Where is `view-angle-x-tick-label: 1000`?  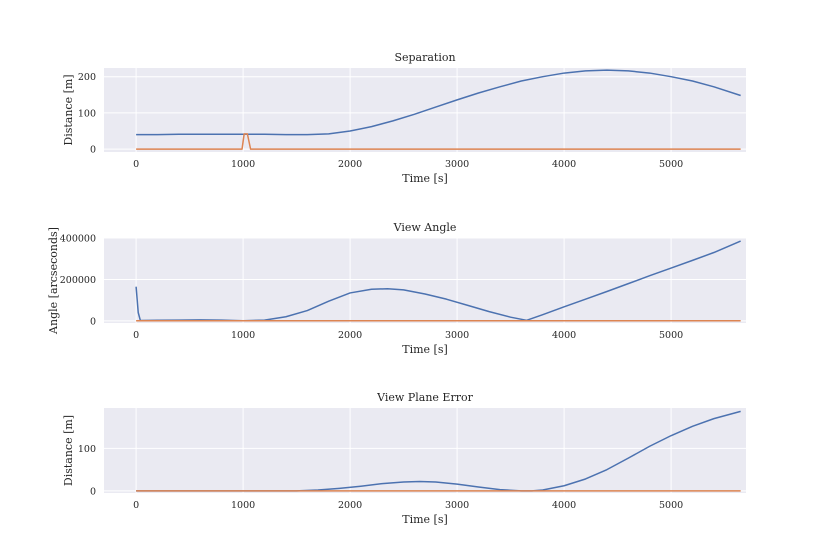 view-angle-x-tick-label: 1000 is located at coordinates (243, 335).